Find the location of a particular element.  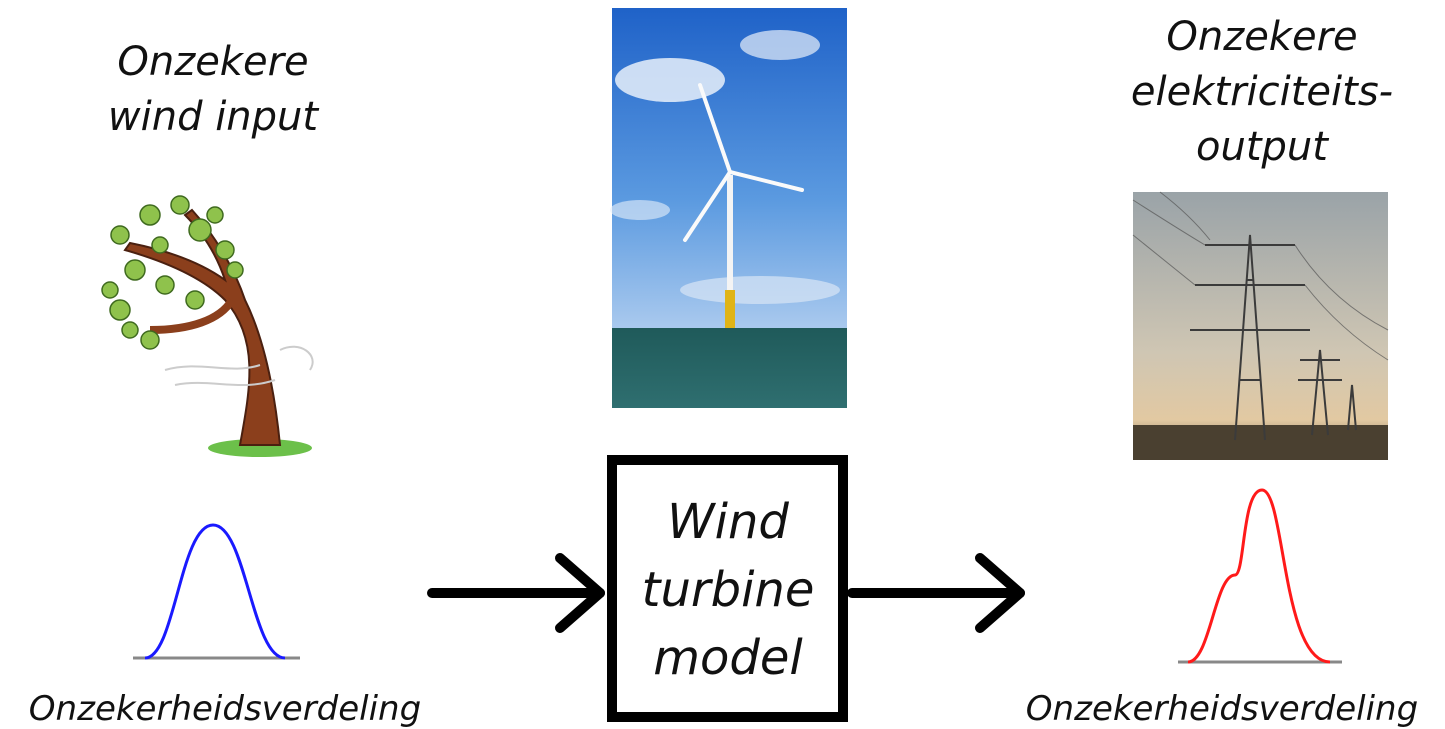

turbine-photo is located at coordinates (728, 208).